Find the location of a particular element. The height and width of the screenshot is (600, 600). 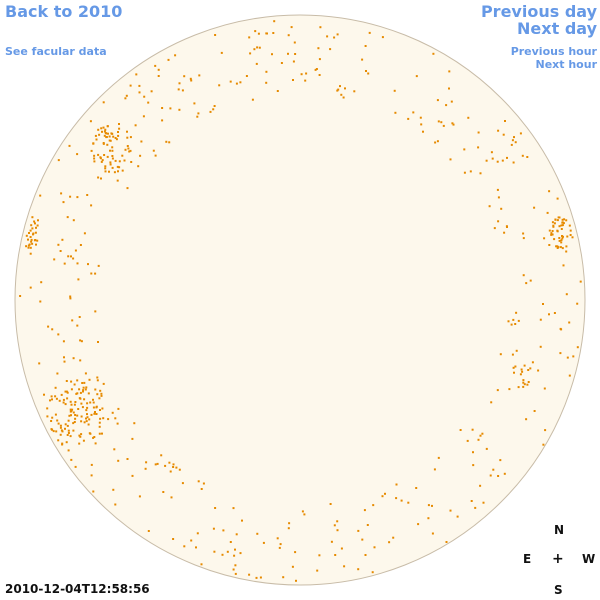

see-facular-data-link: See facular data is located at coordinates (56, 51).